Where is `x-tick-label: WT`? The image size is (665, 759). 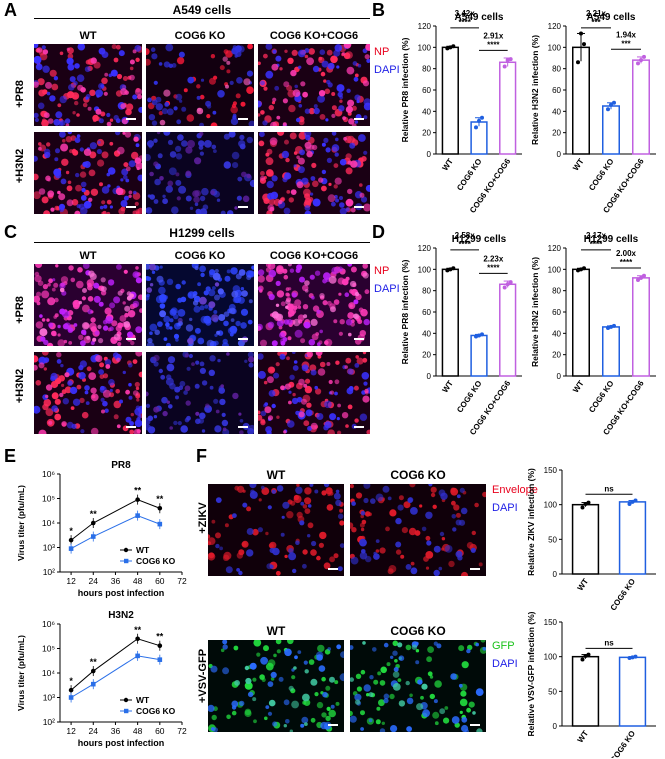
x-tick-label: WT is located at coordinates (447, 164).